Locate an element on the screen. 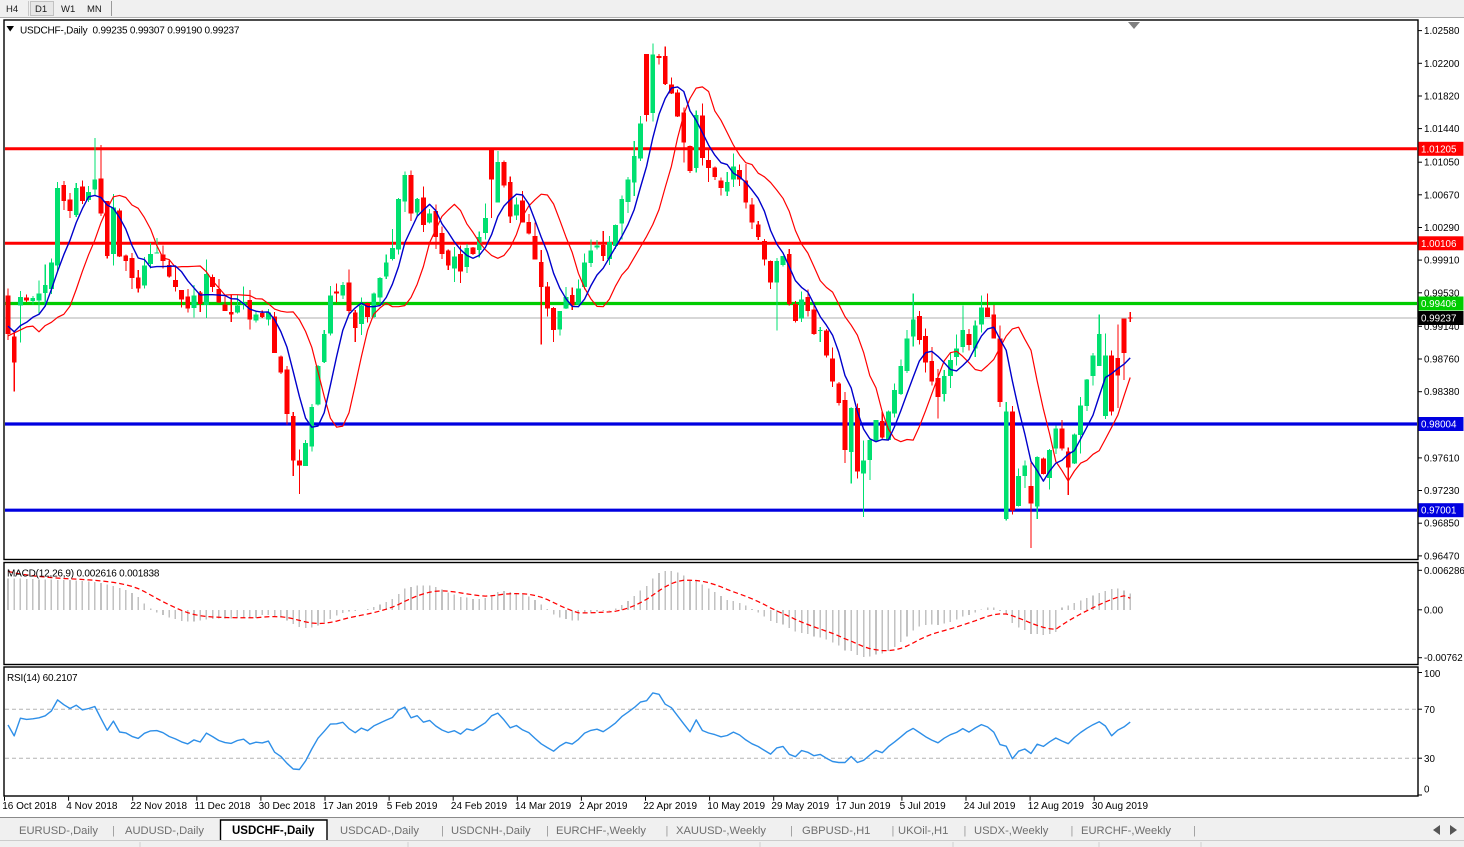 The height and width of the screenshot is (847, 1464). svg-text: 22 Nov 2018 is located at coordinates (158, 806).